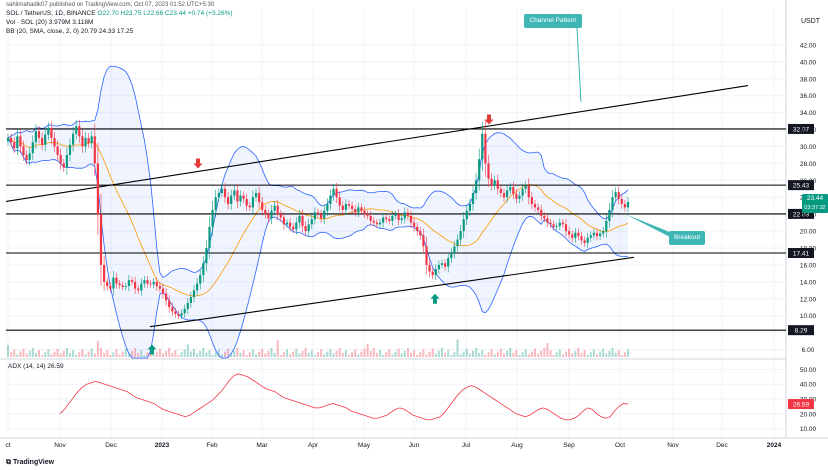 This screenshot has width=828, height=470. What do you see at coordinates (36, 366) in the screenshot?
I see `adx-legend: ADX (14, 14) 26.59` at bounding box center [36, 366].